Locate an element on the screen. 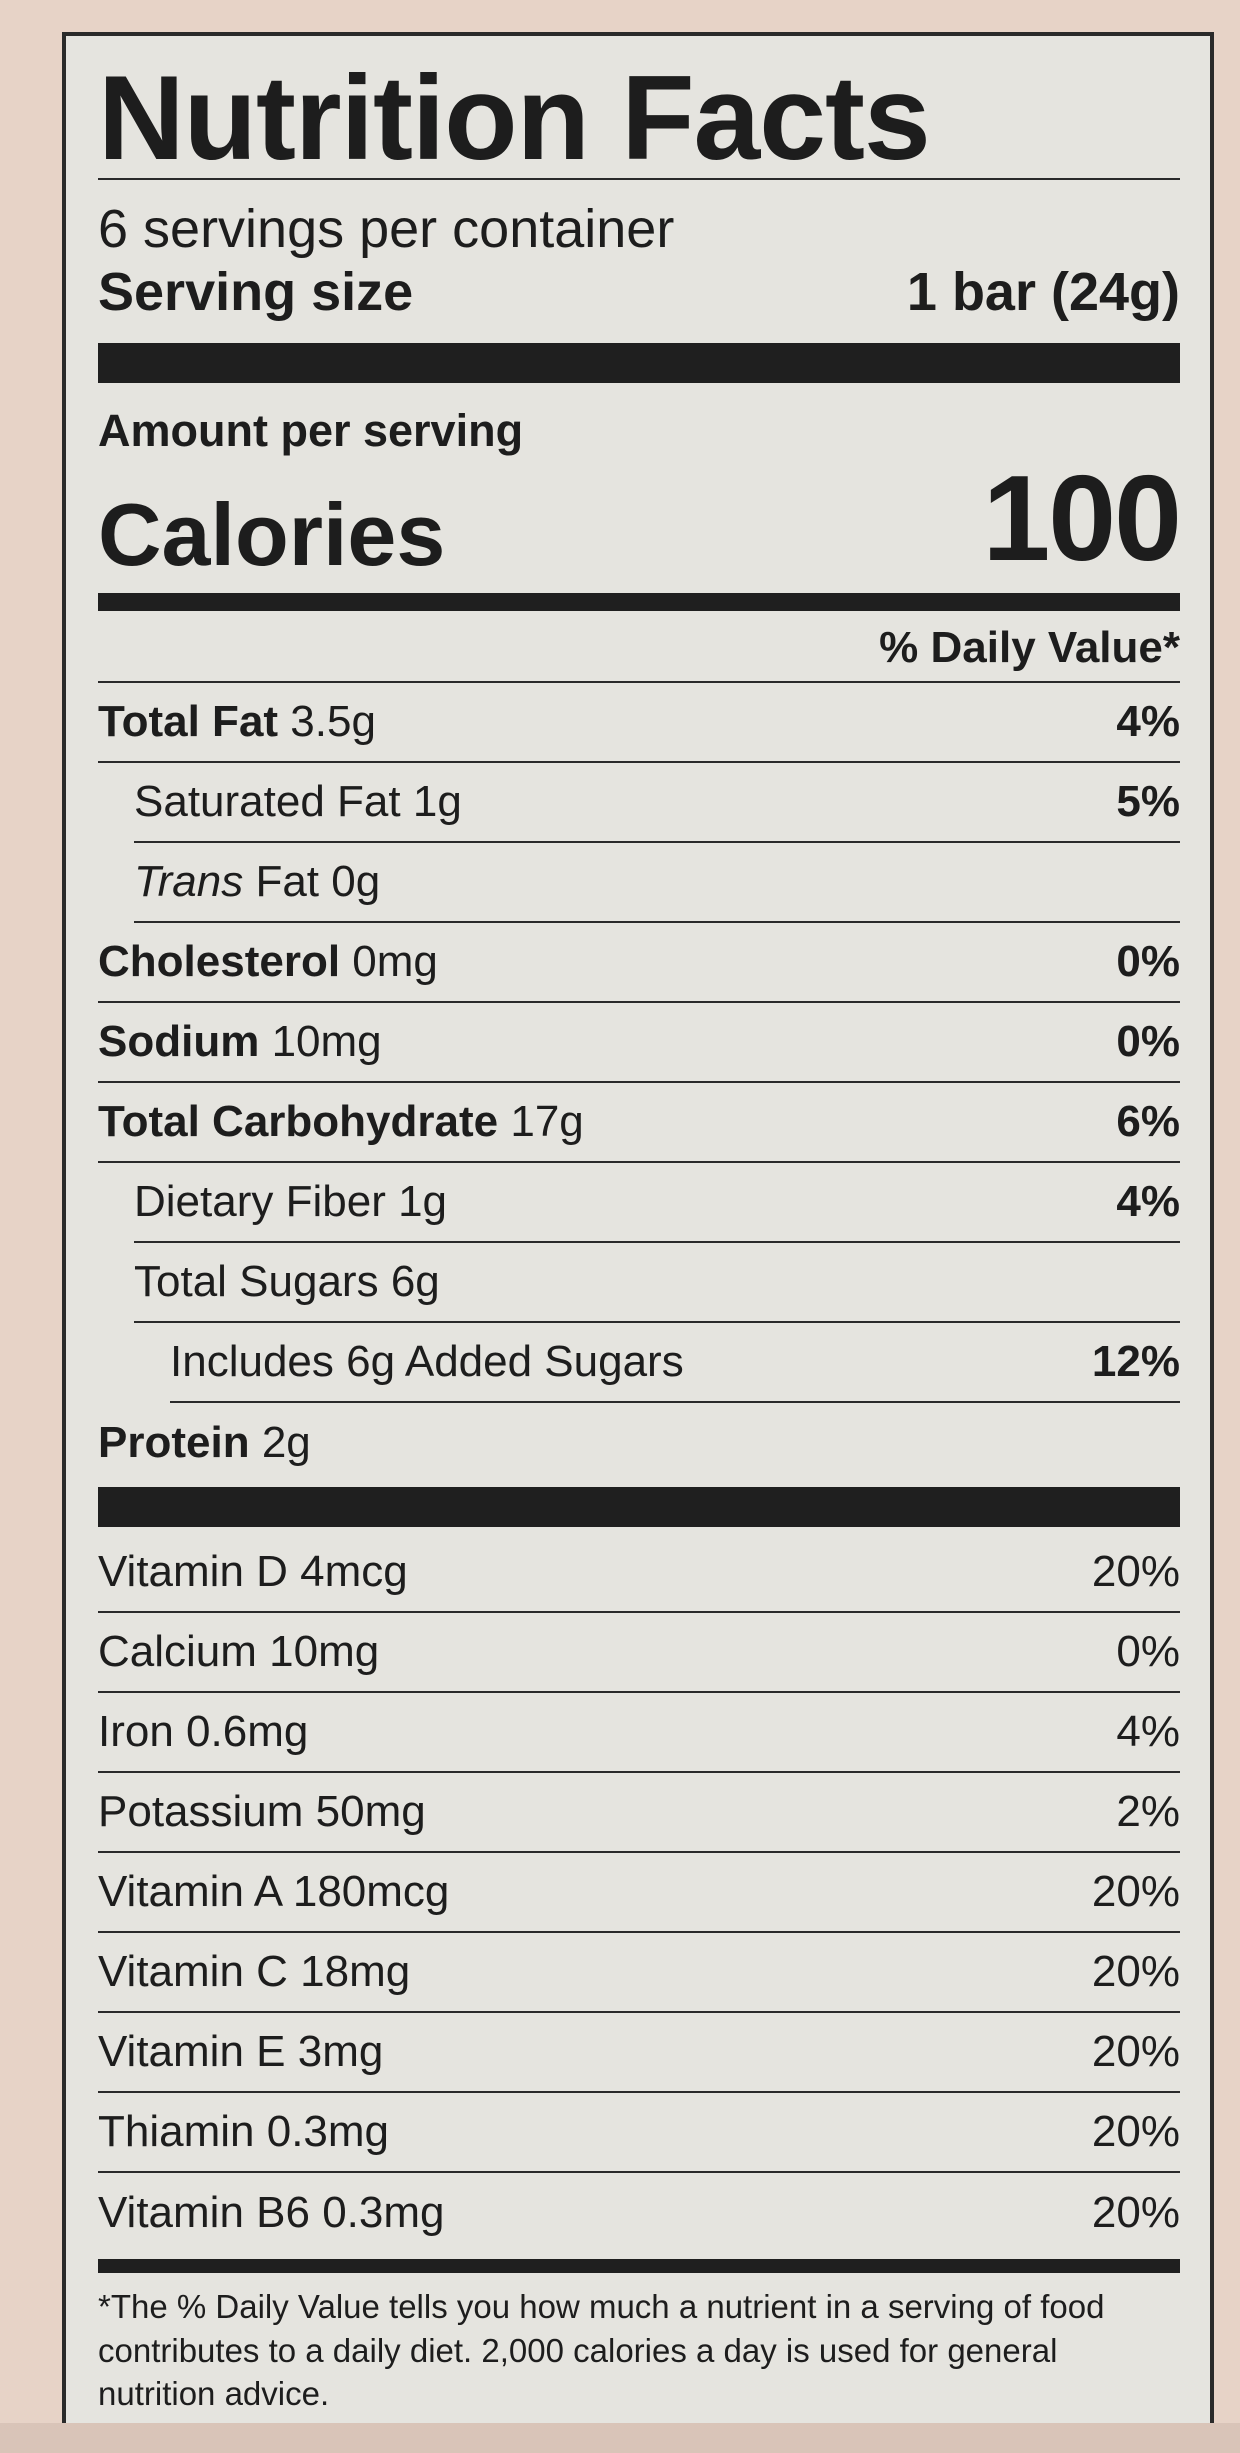 The image size is (1240, 2453). nutrient-dv: 6% is located at coordinates (1148, 1121).